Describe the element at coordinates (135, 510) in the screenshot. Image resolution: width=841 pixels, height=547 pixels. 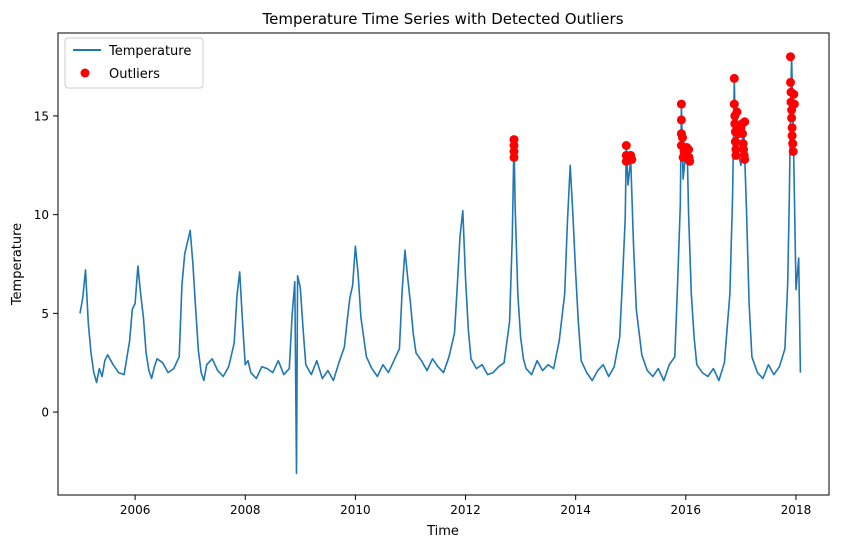
I see `x-tick-label: 2006` at that location.